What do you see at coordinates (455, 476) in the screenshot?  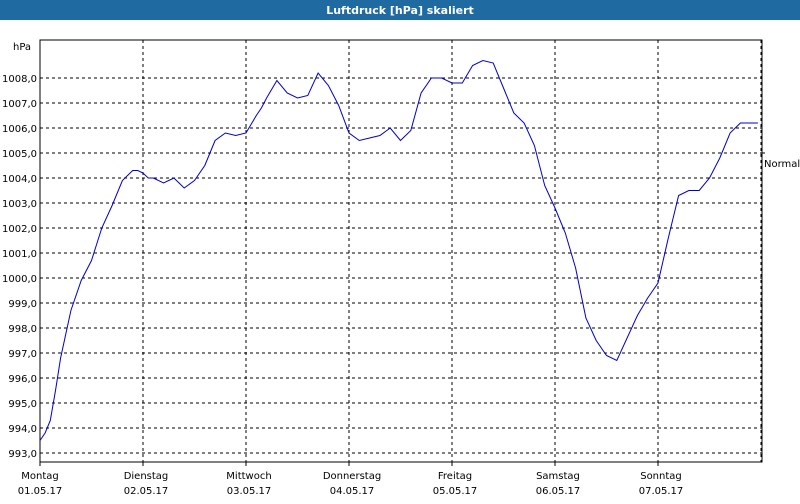 I see `x-tick-day-label: Freitag` at bounding box center [455, 476].